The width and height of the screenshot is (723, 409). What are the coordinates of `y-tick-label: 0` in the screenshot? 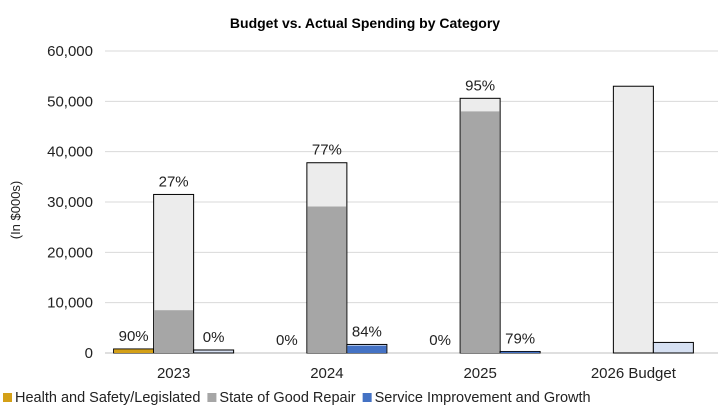 It's located at (89, 353).